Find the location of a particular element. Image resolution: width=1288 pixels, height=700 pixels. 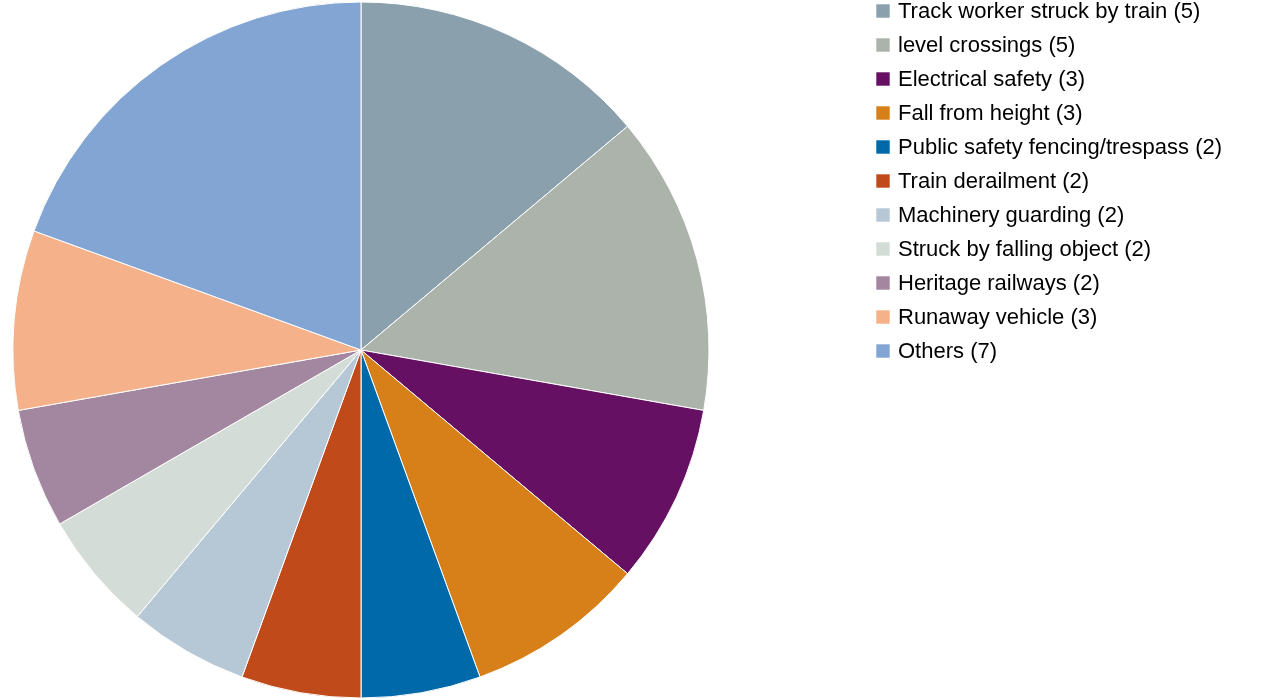

legend-label: Others (7) is located at coordinates (948, 350).